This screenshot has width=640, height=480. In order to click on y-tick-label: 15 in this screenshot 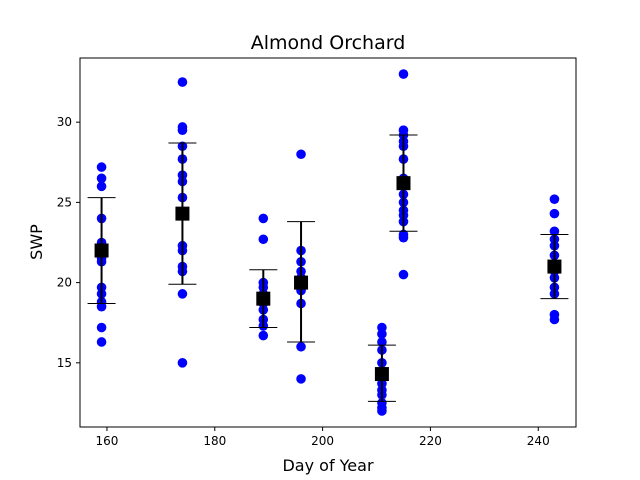, I will do `click(64, 363)`.